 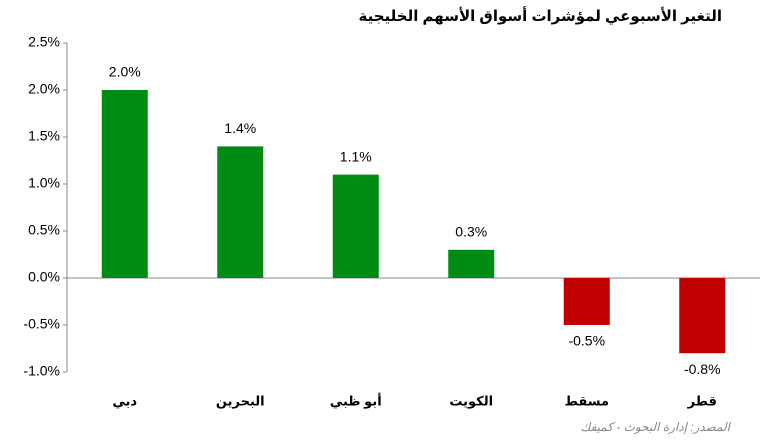 I want to click on value-label: -0.5%, so click(x=586, y=341).